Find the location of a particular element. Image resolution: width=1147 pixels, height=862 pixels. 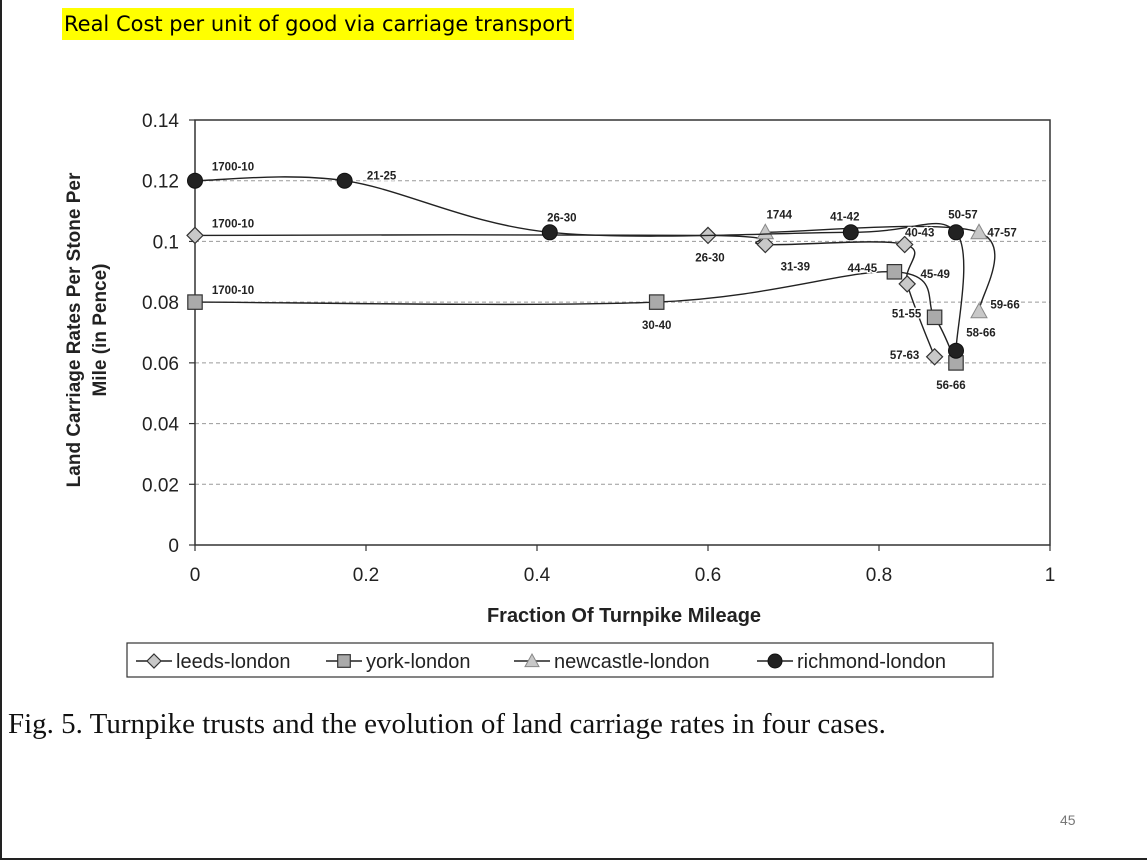

leeds-london-label-5: 57-63 is located at coordinates (904, 356).